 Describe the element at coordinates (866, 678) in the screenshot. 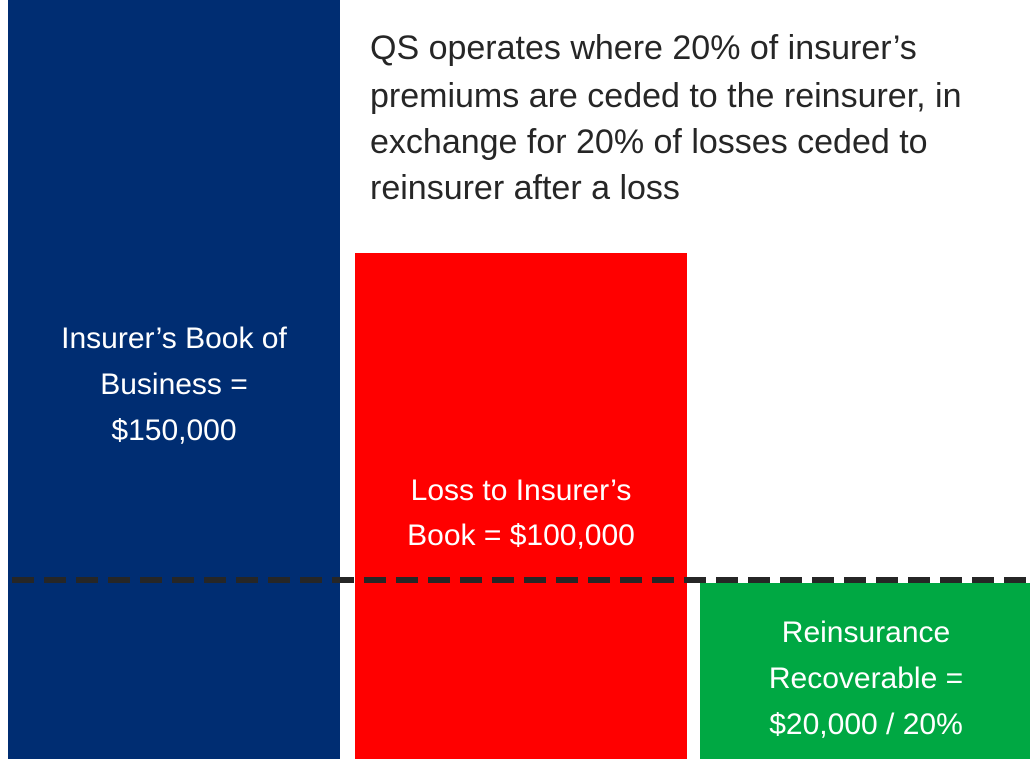

I see `box-label: Recoverable =` at that location.